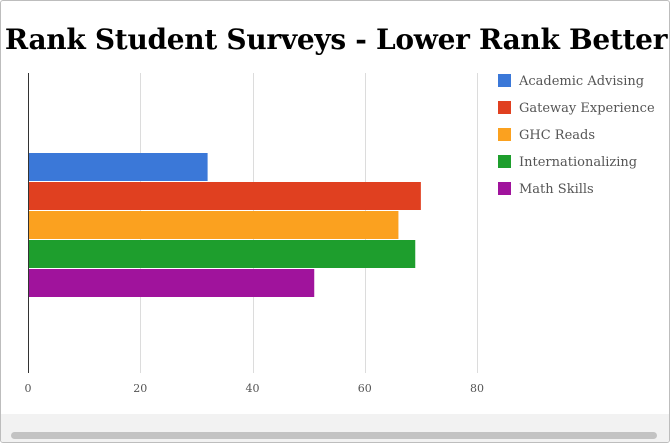 Image resolution: width=670 pixels, height=443 pixels. I want to click on legend-label-math-skills: Math Skills, so click(556, 189).